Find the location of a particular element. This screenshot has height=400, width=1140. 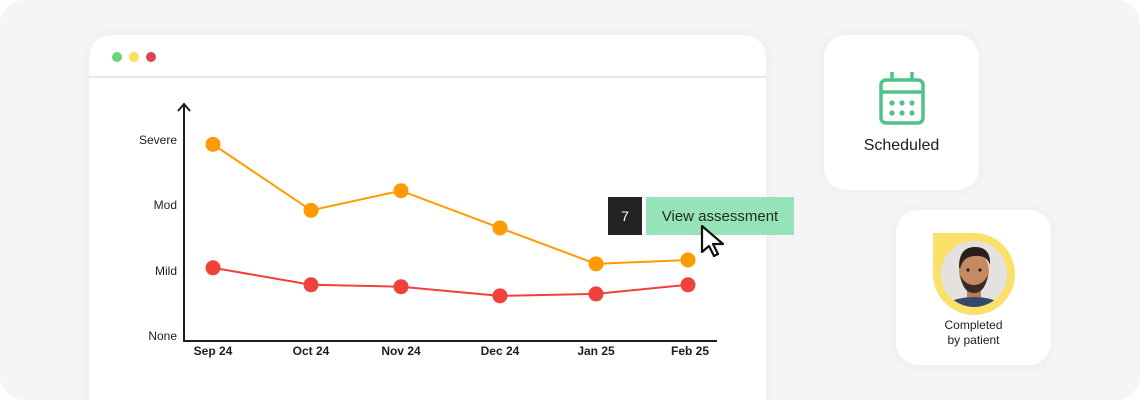

window-maximize-button is located at coordinates (117, 57).